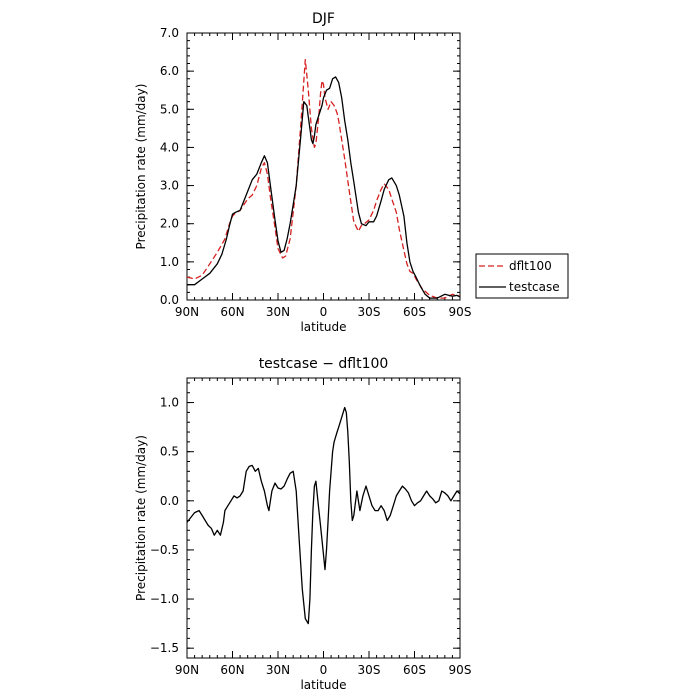 The width and height of the screenshot is (700, 700). I want to click on legend-box, so click(522, 276).